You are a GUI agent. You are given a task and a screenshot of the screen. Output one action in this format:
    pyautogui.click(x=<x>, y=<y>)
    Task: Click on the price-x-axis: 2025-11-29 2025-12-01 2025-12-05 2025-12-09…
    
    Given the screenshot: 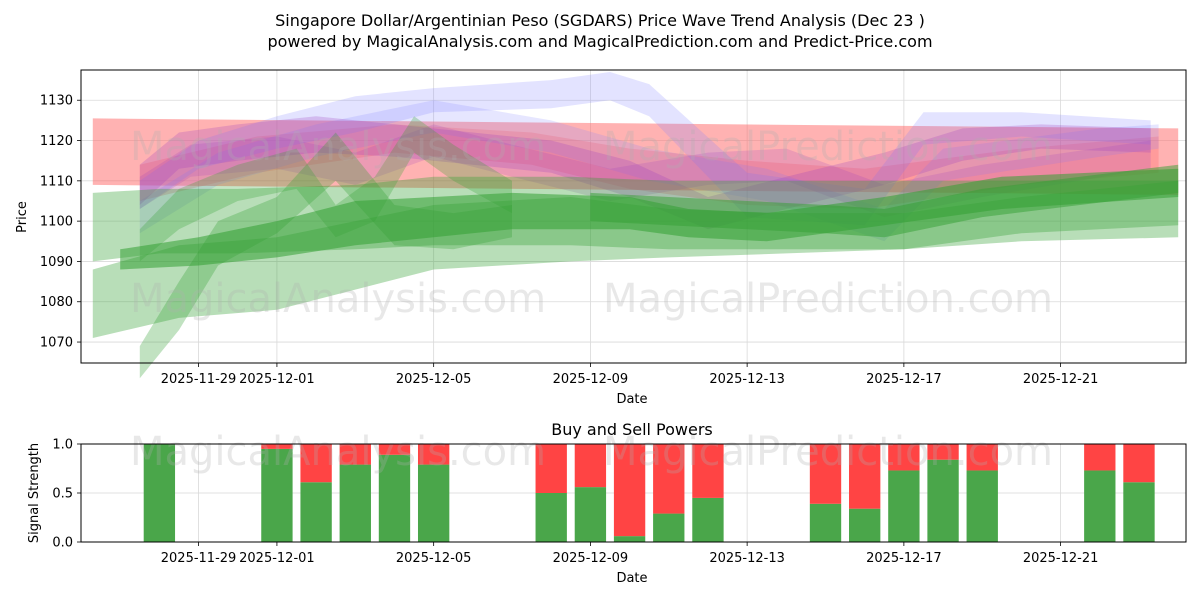 What is the action you would take?
    pyautogui.click(x=630, y=375)
    